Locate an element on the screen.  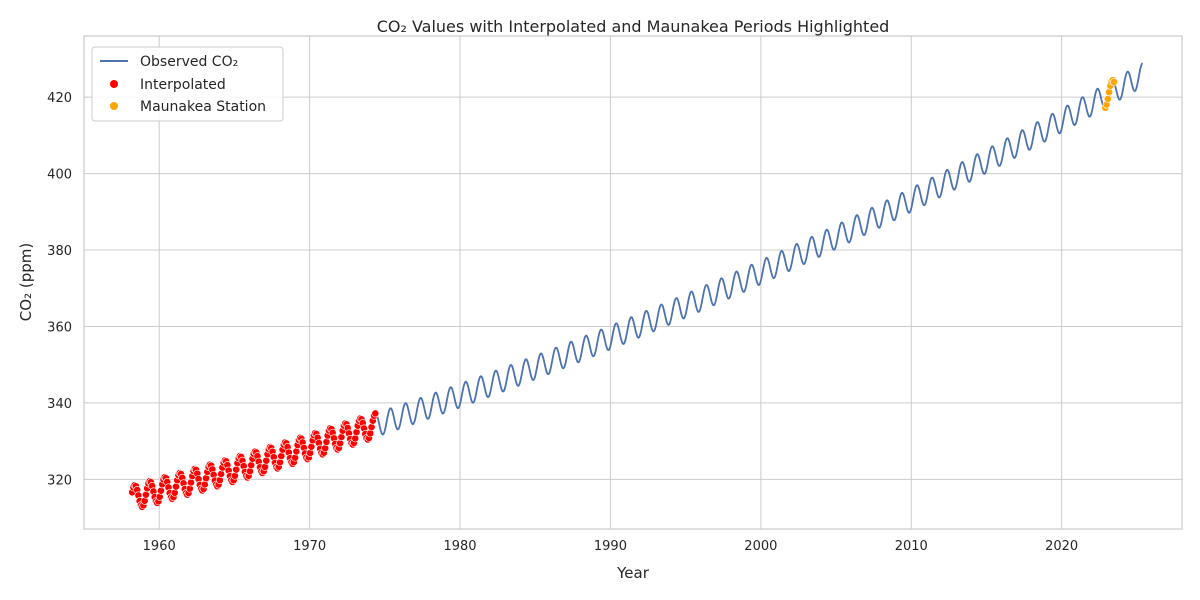
legend-interpolated: Interpolated is located at coordinates (183, 85).